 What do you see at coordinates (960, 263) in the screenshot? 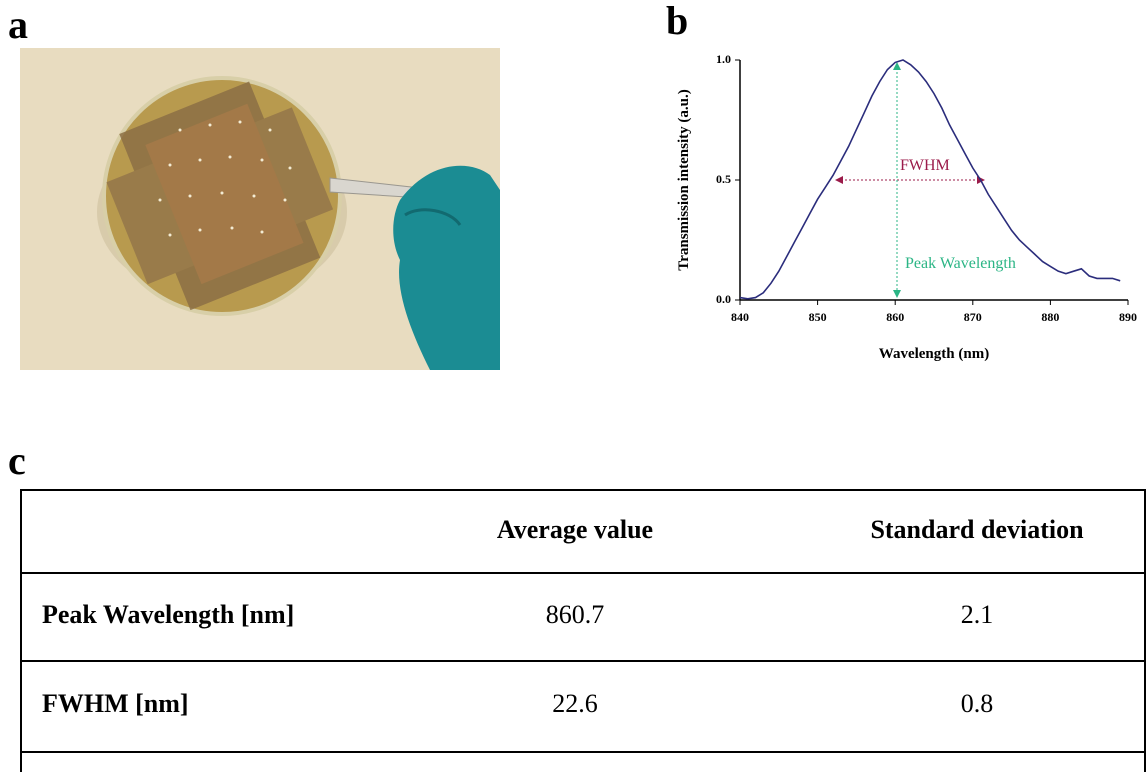
I see `annotation: Peak Wavelength` at bounding box center [960, 263].